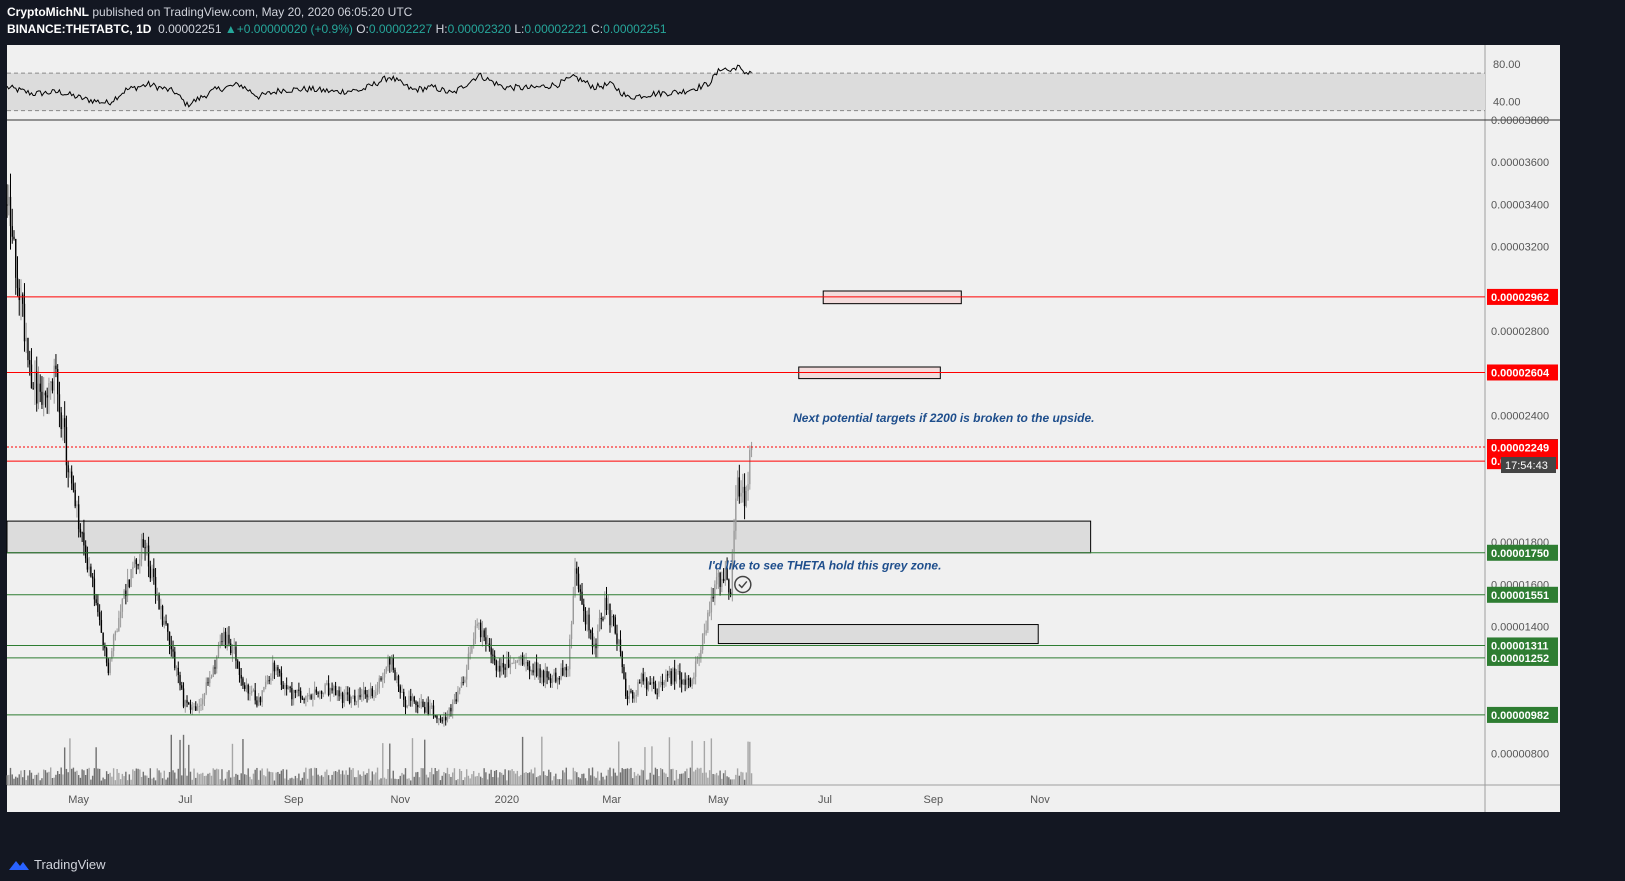  I want to click on tradingview-logo-icon, so click(19, 865).